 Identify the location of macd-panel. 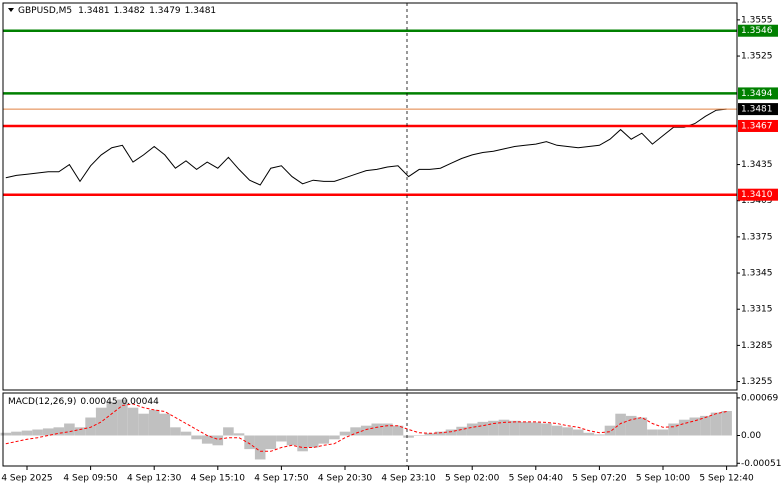
(366, 429).